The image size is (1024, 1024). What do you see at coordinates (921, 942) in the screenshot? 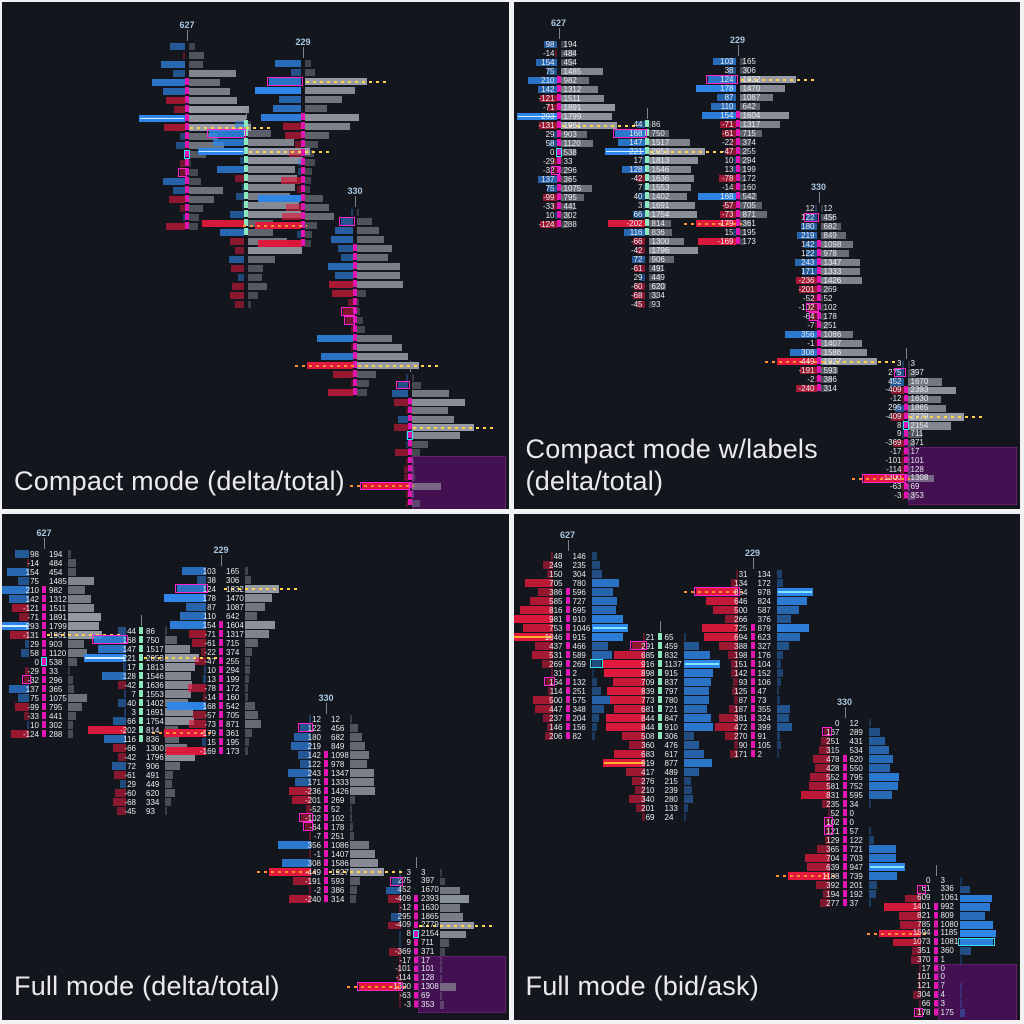
I see `bid-value: 1073` at bounding box center [921, 942].